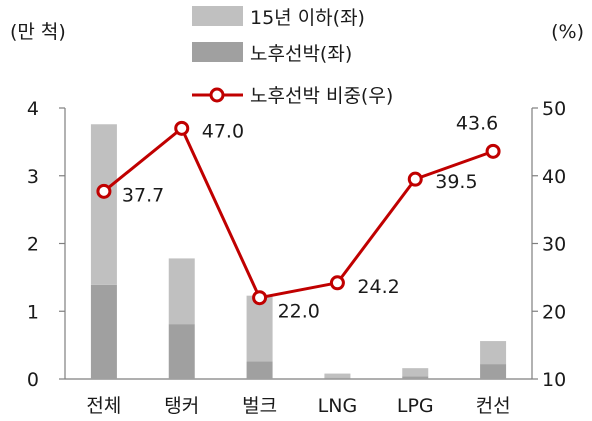 This screenshot has height=421, width=592. I want to click on right-tick-label: 50, so click(554, 109).